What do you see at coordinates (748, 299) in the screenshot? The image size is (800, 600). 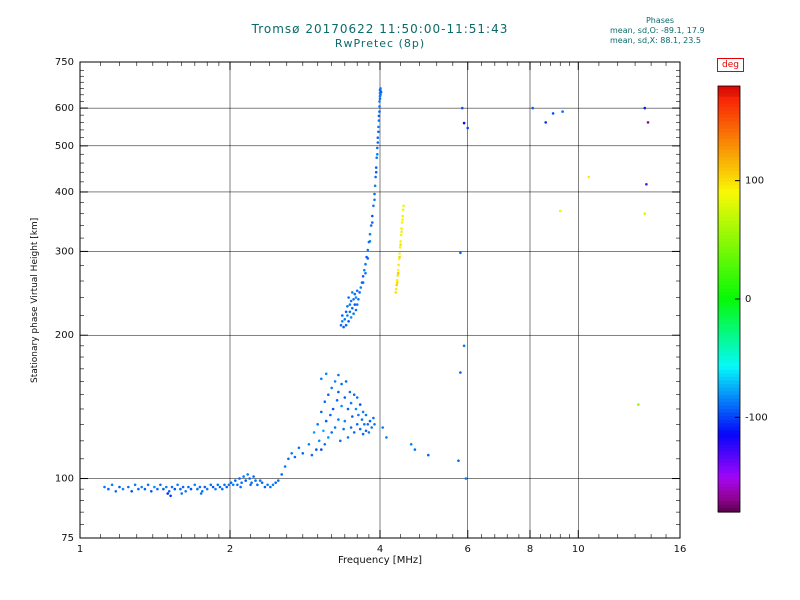 I see `colorbar-tick-label: 0` at bounding box center [748, 299].